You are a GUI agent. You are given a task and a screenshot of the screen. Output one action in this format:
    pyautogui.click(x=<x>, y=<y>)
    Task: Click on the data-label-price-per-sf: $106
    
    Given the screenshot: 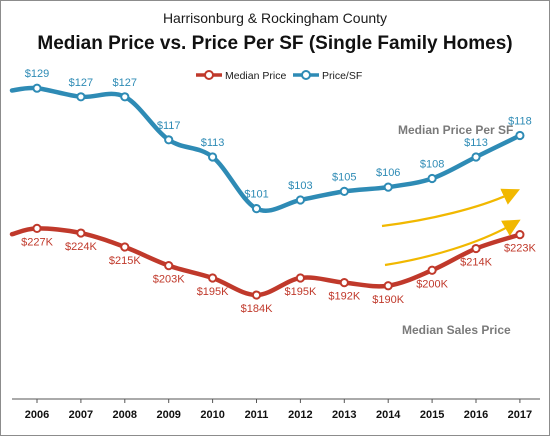 What is the action you would take?
    pyautogui.click(x=388, y=173)
    